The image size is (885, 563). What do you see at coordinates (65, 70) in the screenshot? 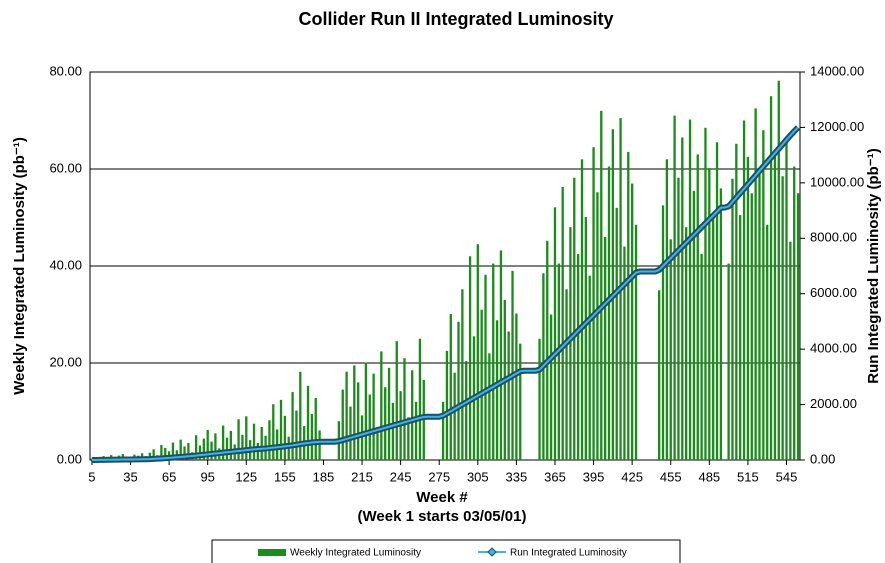
I see `y-tick-label: 80.00` at bounding box center [65, 70].